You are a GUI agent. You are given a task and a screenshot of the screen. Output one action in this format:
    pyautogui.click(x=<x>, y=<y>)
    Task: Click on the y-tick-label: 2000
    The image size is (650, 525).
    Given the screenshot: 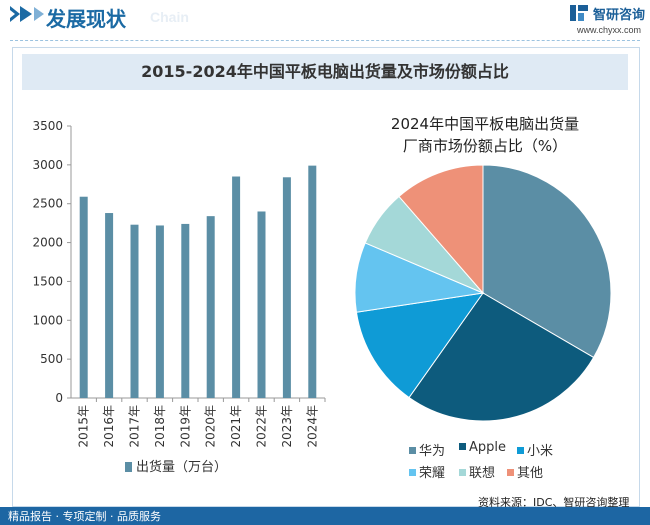 What is the action you would take?
    pyautogui.click(x=47, y=243)
    